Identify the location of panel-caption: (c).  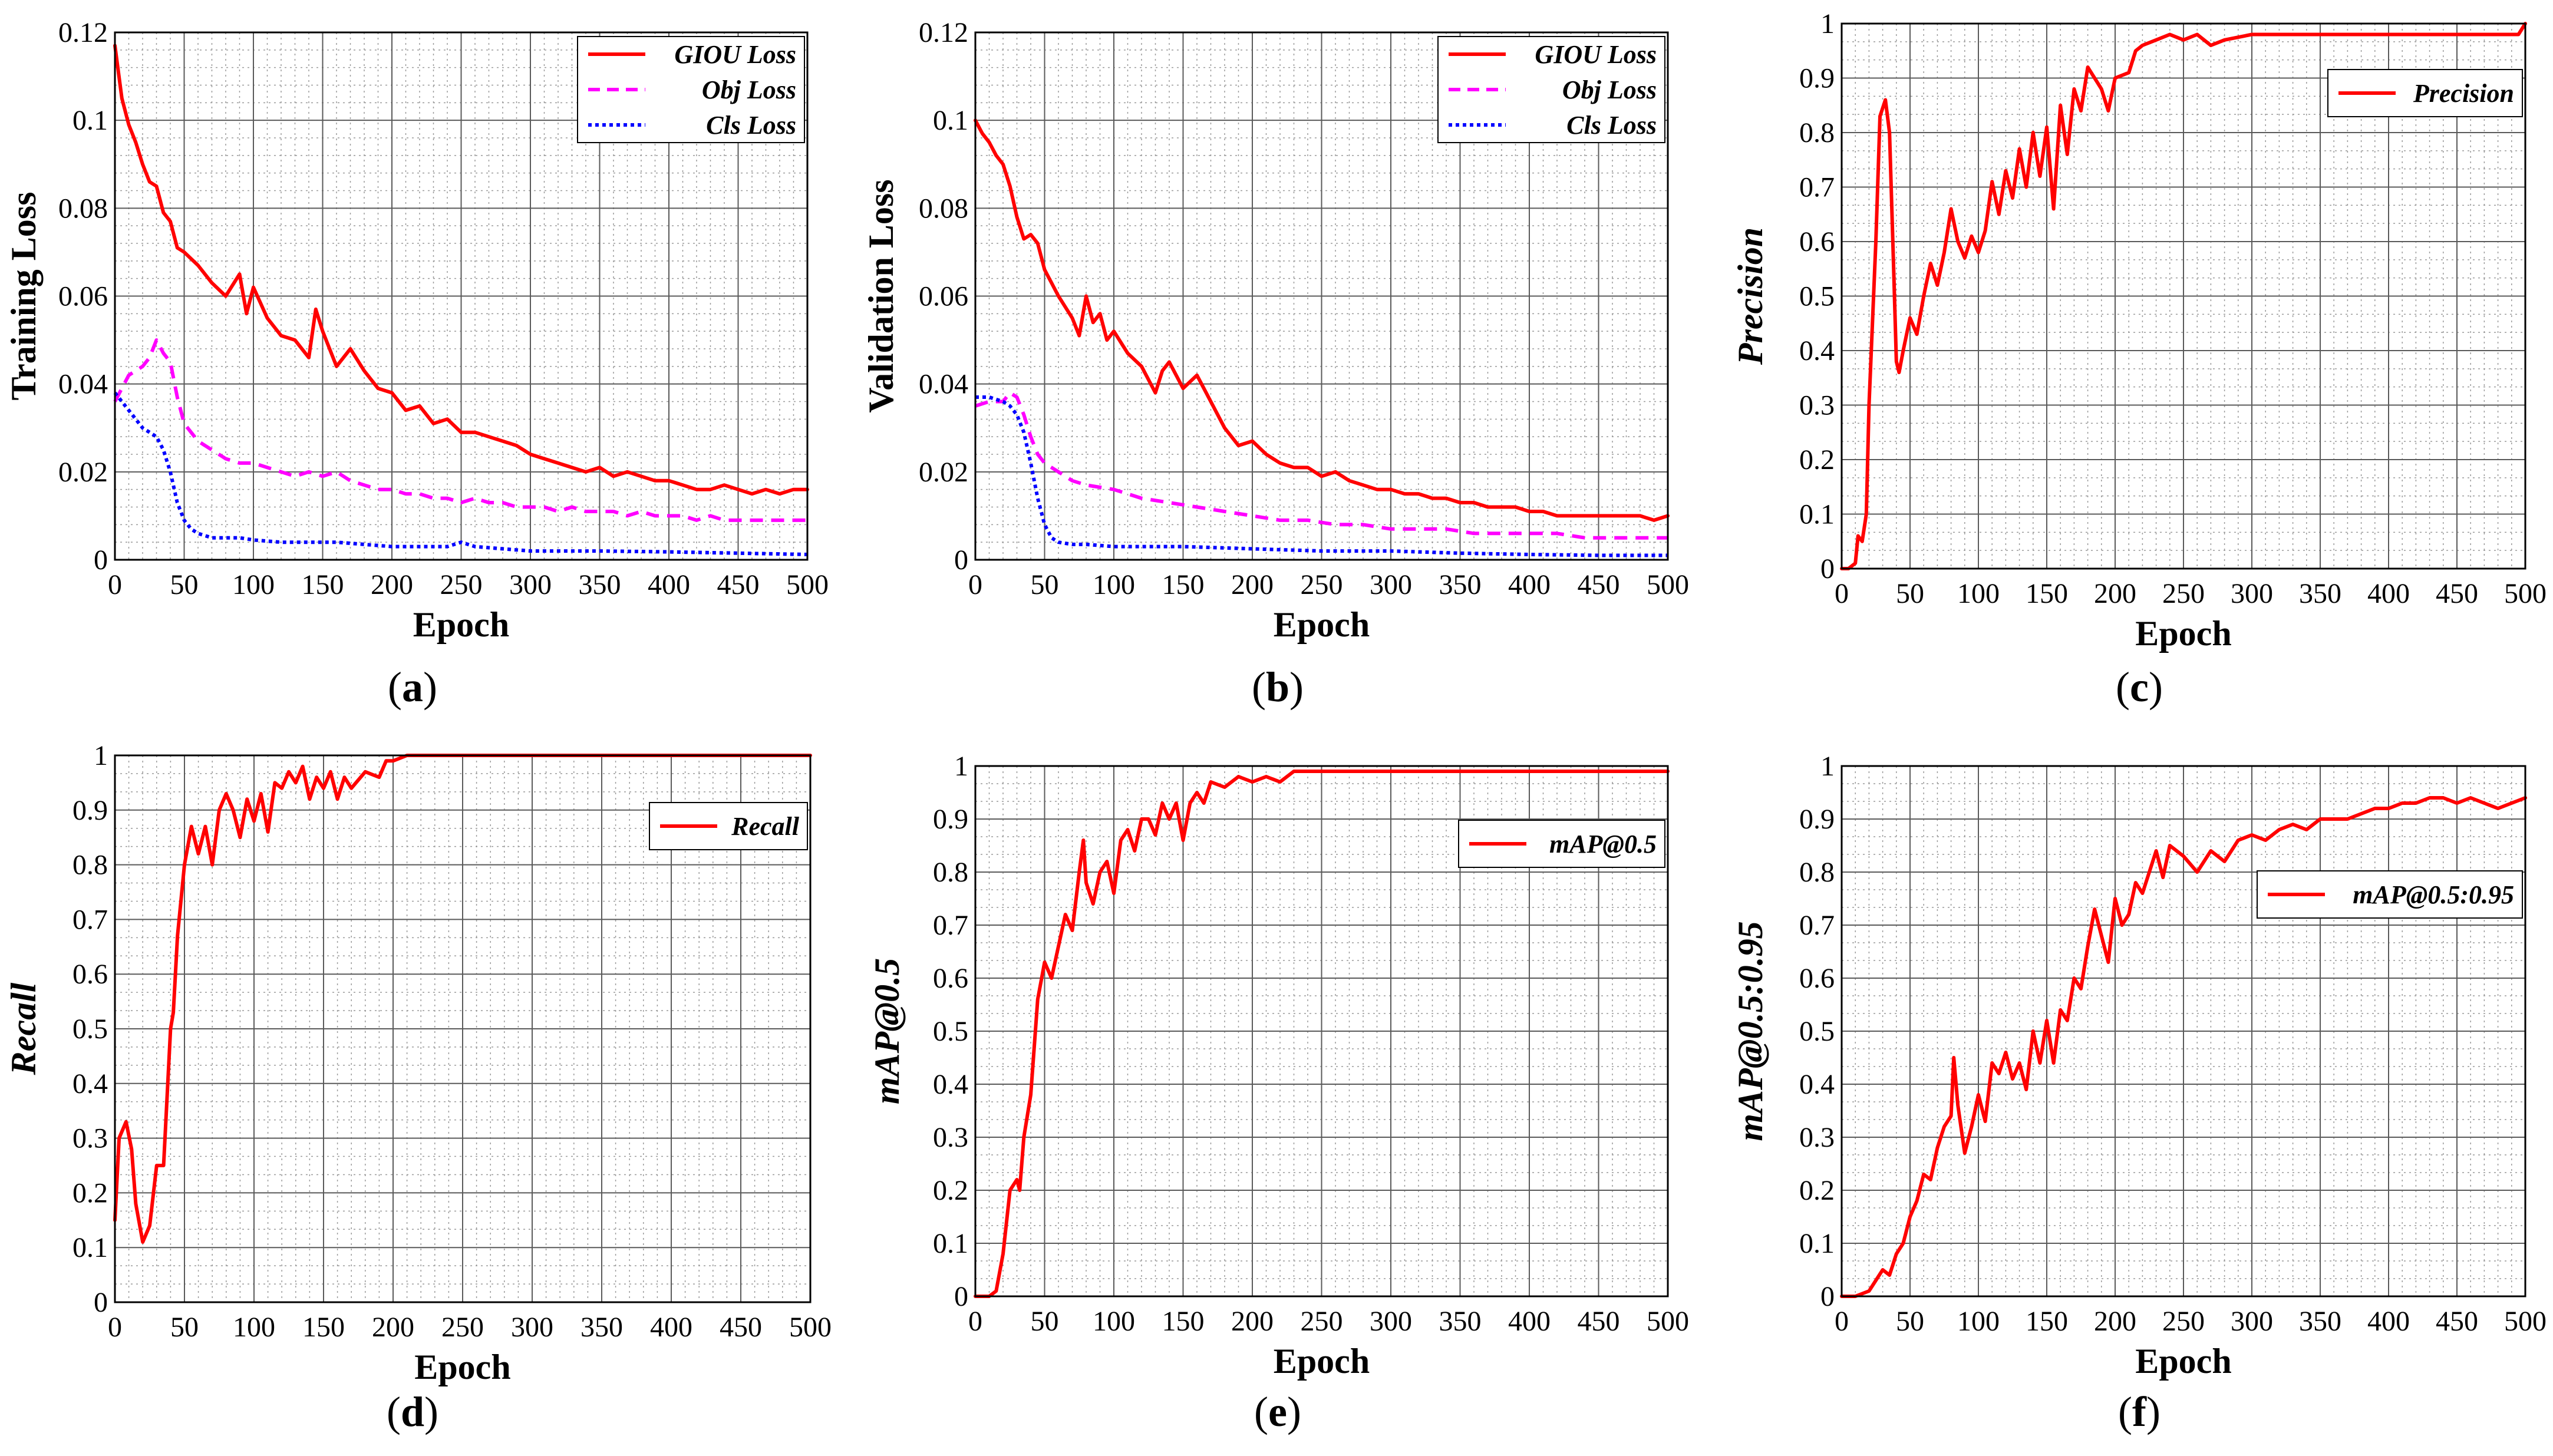
(2139, 687).